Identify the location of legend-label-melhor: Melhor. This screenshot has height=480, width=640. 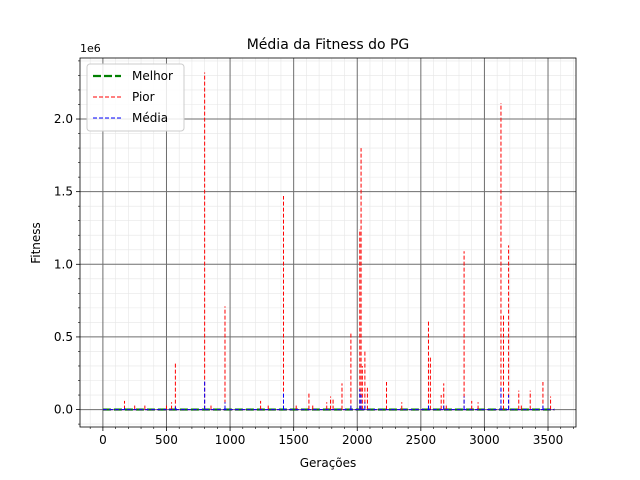
(152, 76).